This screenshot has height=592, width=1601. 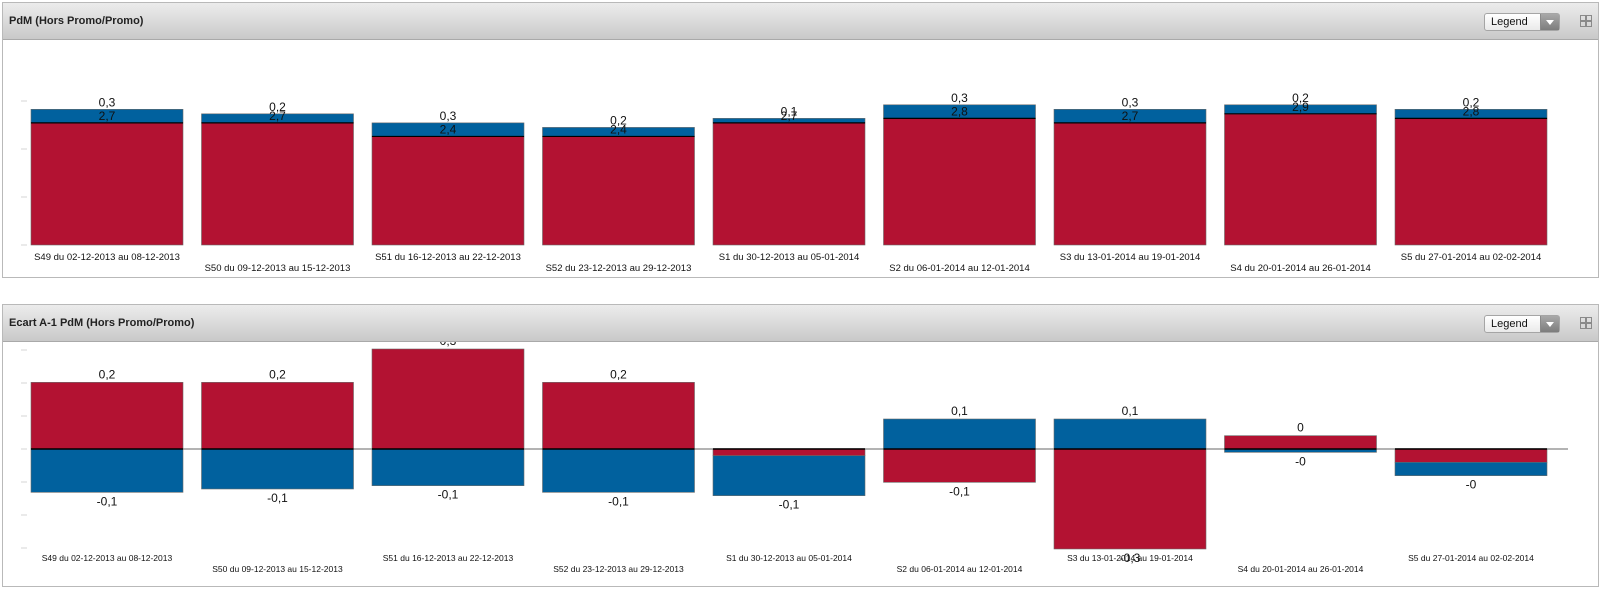 What do you see at coordinates (1300, 428) in the screenshot?
I see `data-label-red: 0` at bounding box center [1300, 428].